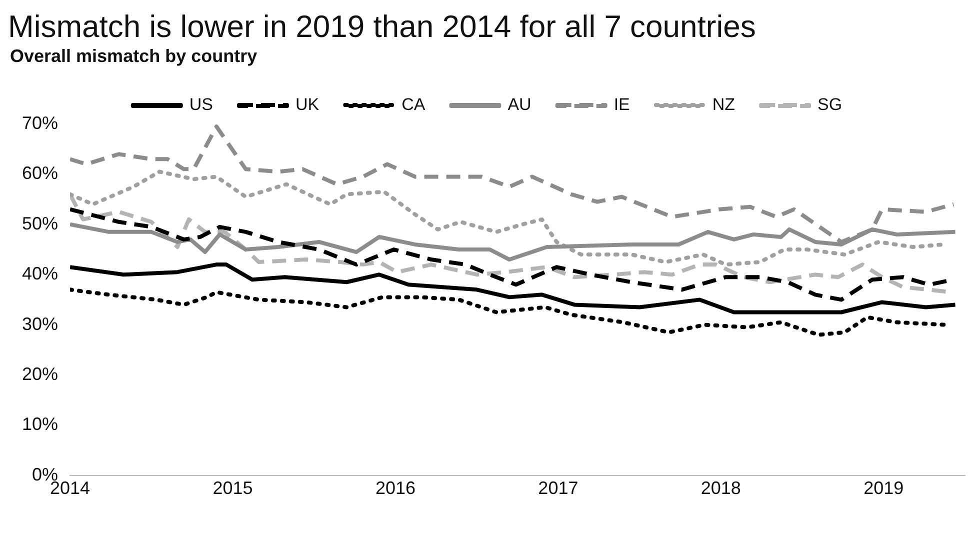 Image resolution: width=979 pixels, height=533 pixels. Describe the element at coordinates (40, 122) in the screenshot. I see `y-tick-label: 70%` at that location.